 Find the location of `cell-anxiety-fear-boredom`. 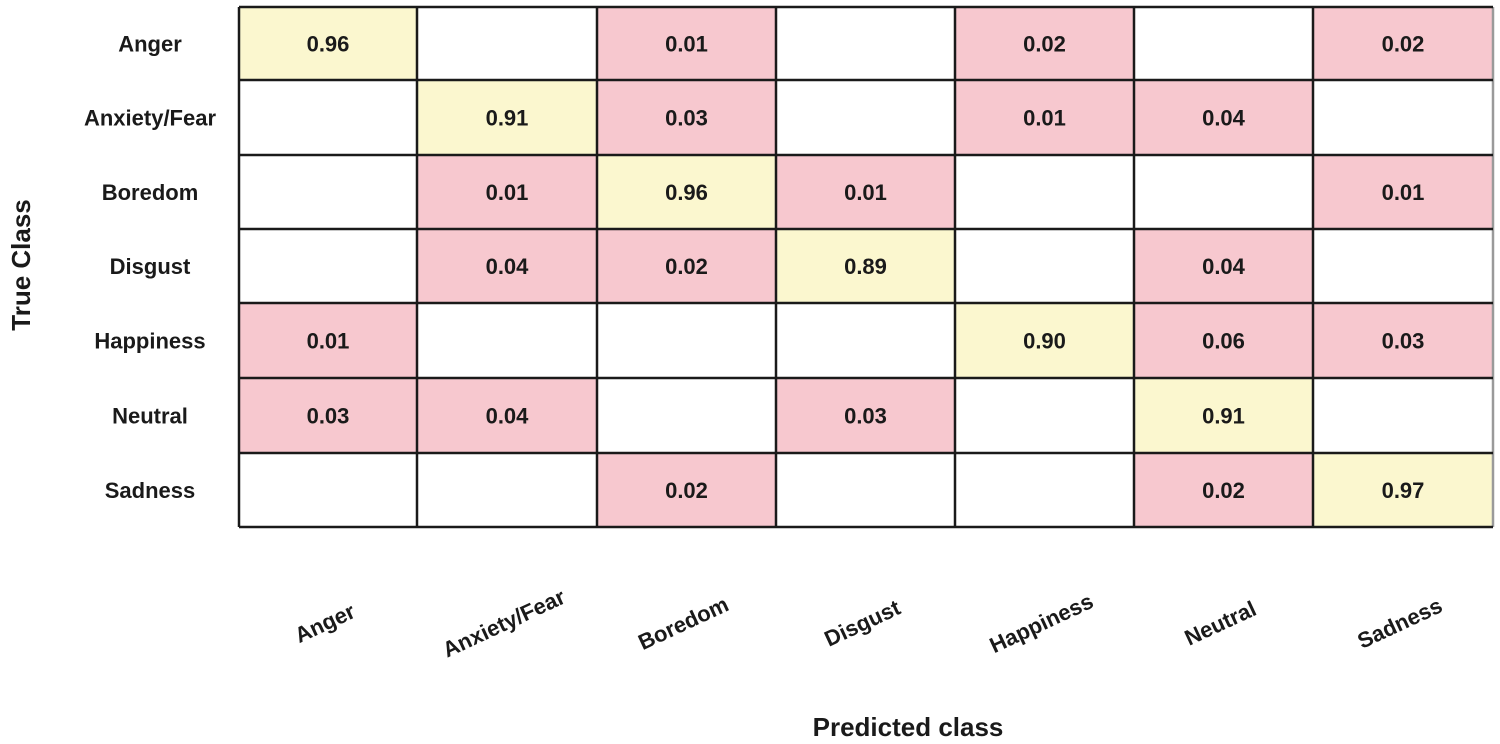

cell-anxiety-fear-boredom is located at coordinates (686, 117).